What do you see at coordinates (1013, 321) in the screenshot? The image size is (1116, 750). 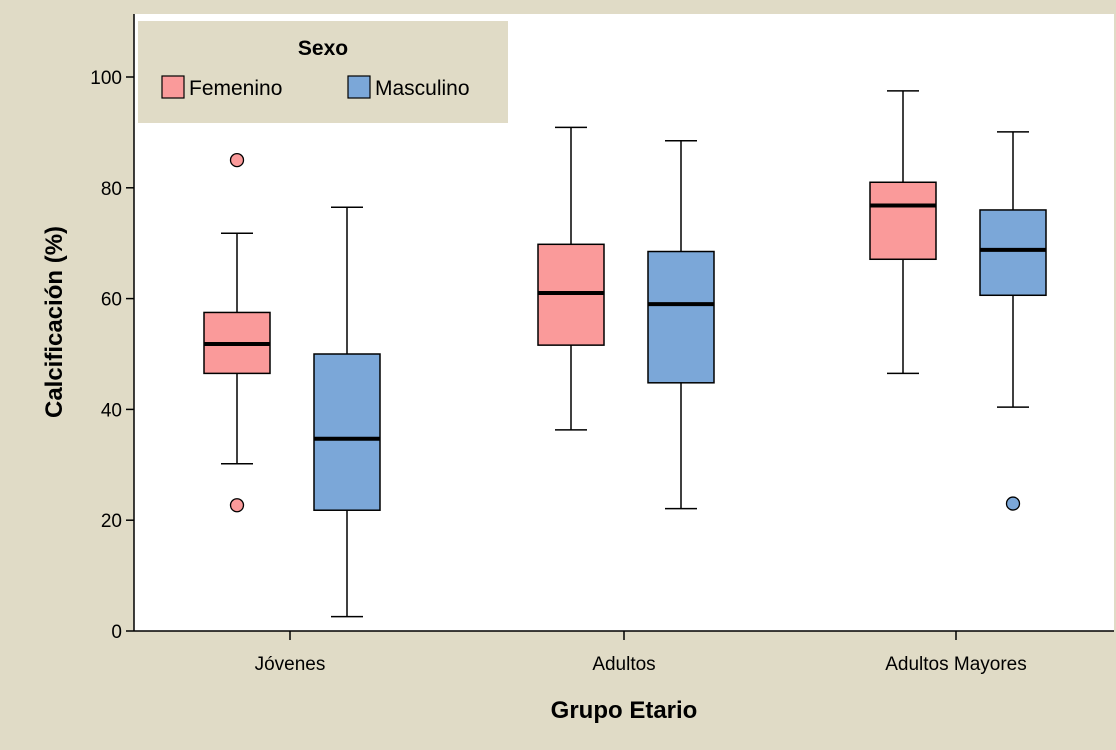 I see `box-masculino-adultos-mayores` at bounding box center [1013, 321].